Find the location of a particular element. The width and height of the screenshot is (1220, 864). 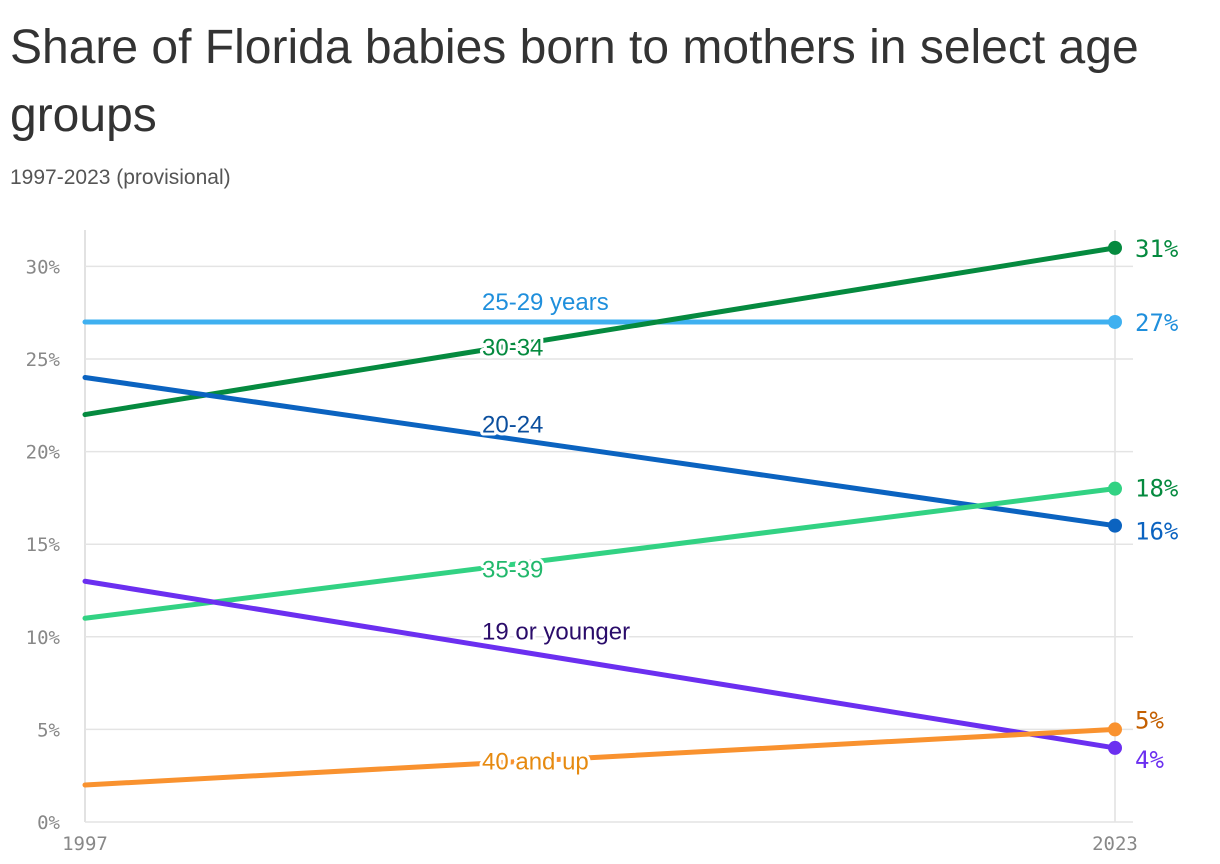

series-end-label: 4% is located at coordinates (1149, 760).